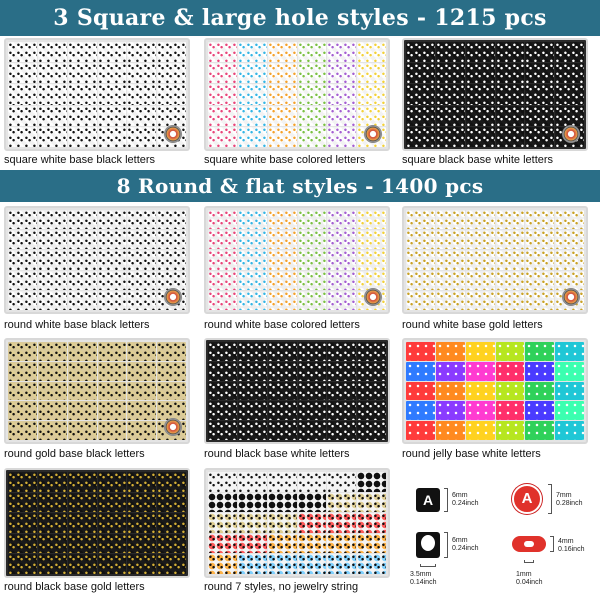  I want to click on product-caption: round white base black letters, so click(77, 325).